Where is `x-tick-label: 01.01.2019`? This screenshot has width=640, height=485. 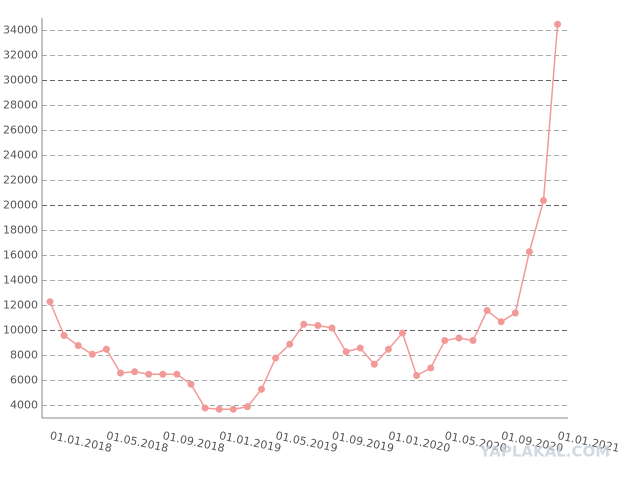
x-tick-label: 01.01.2019 is located at coordinates (250, 442).